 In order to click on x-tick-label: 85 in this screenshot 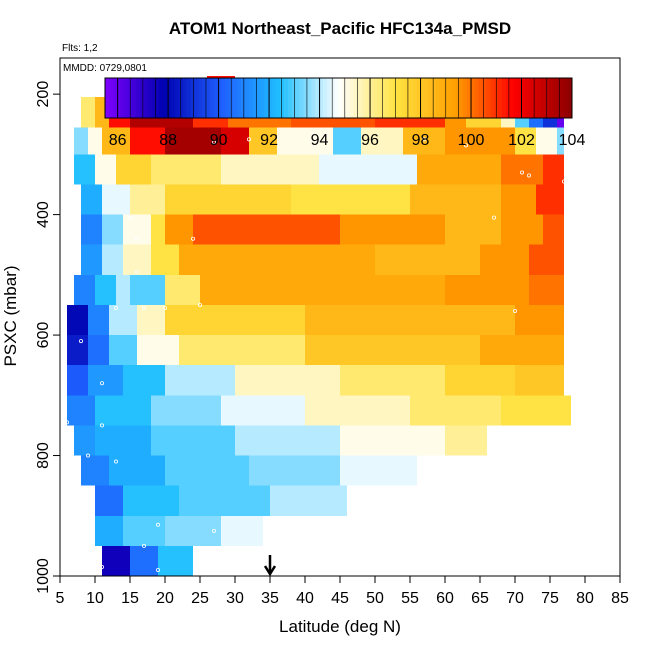, I will do `click(620, 598)`.